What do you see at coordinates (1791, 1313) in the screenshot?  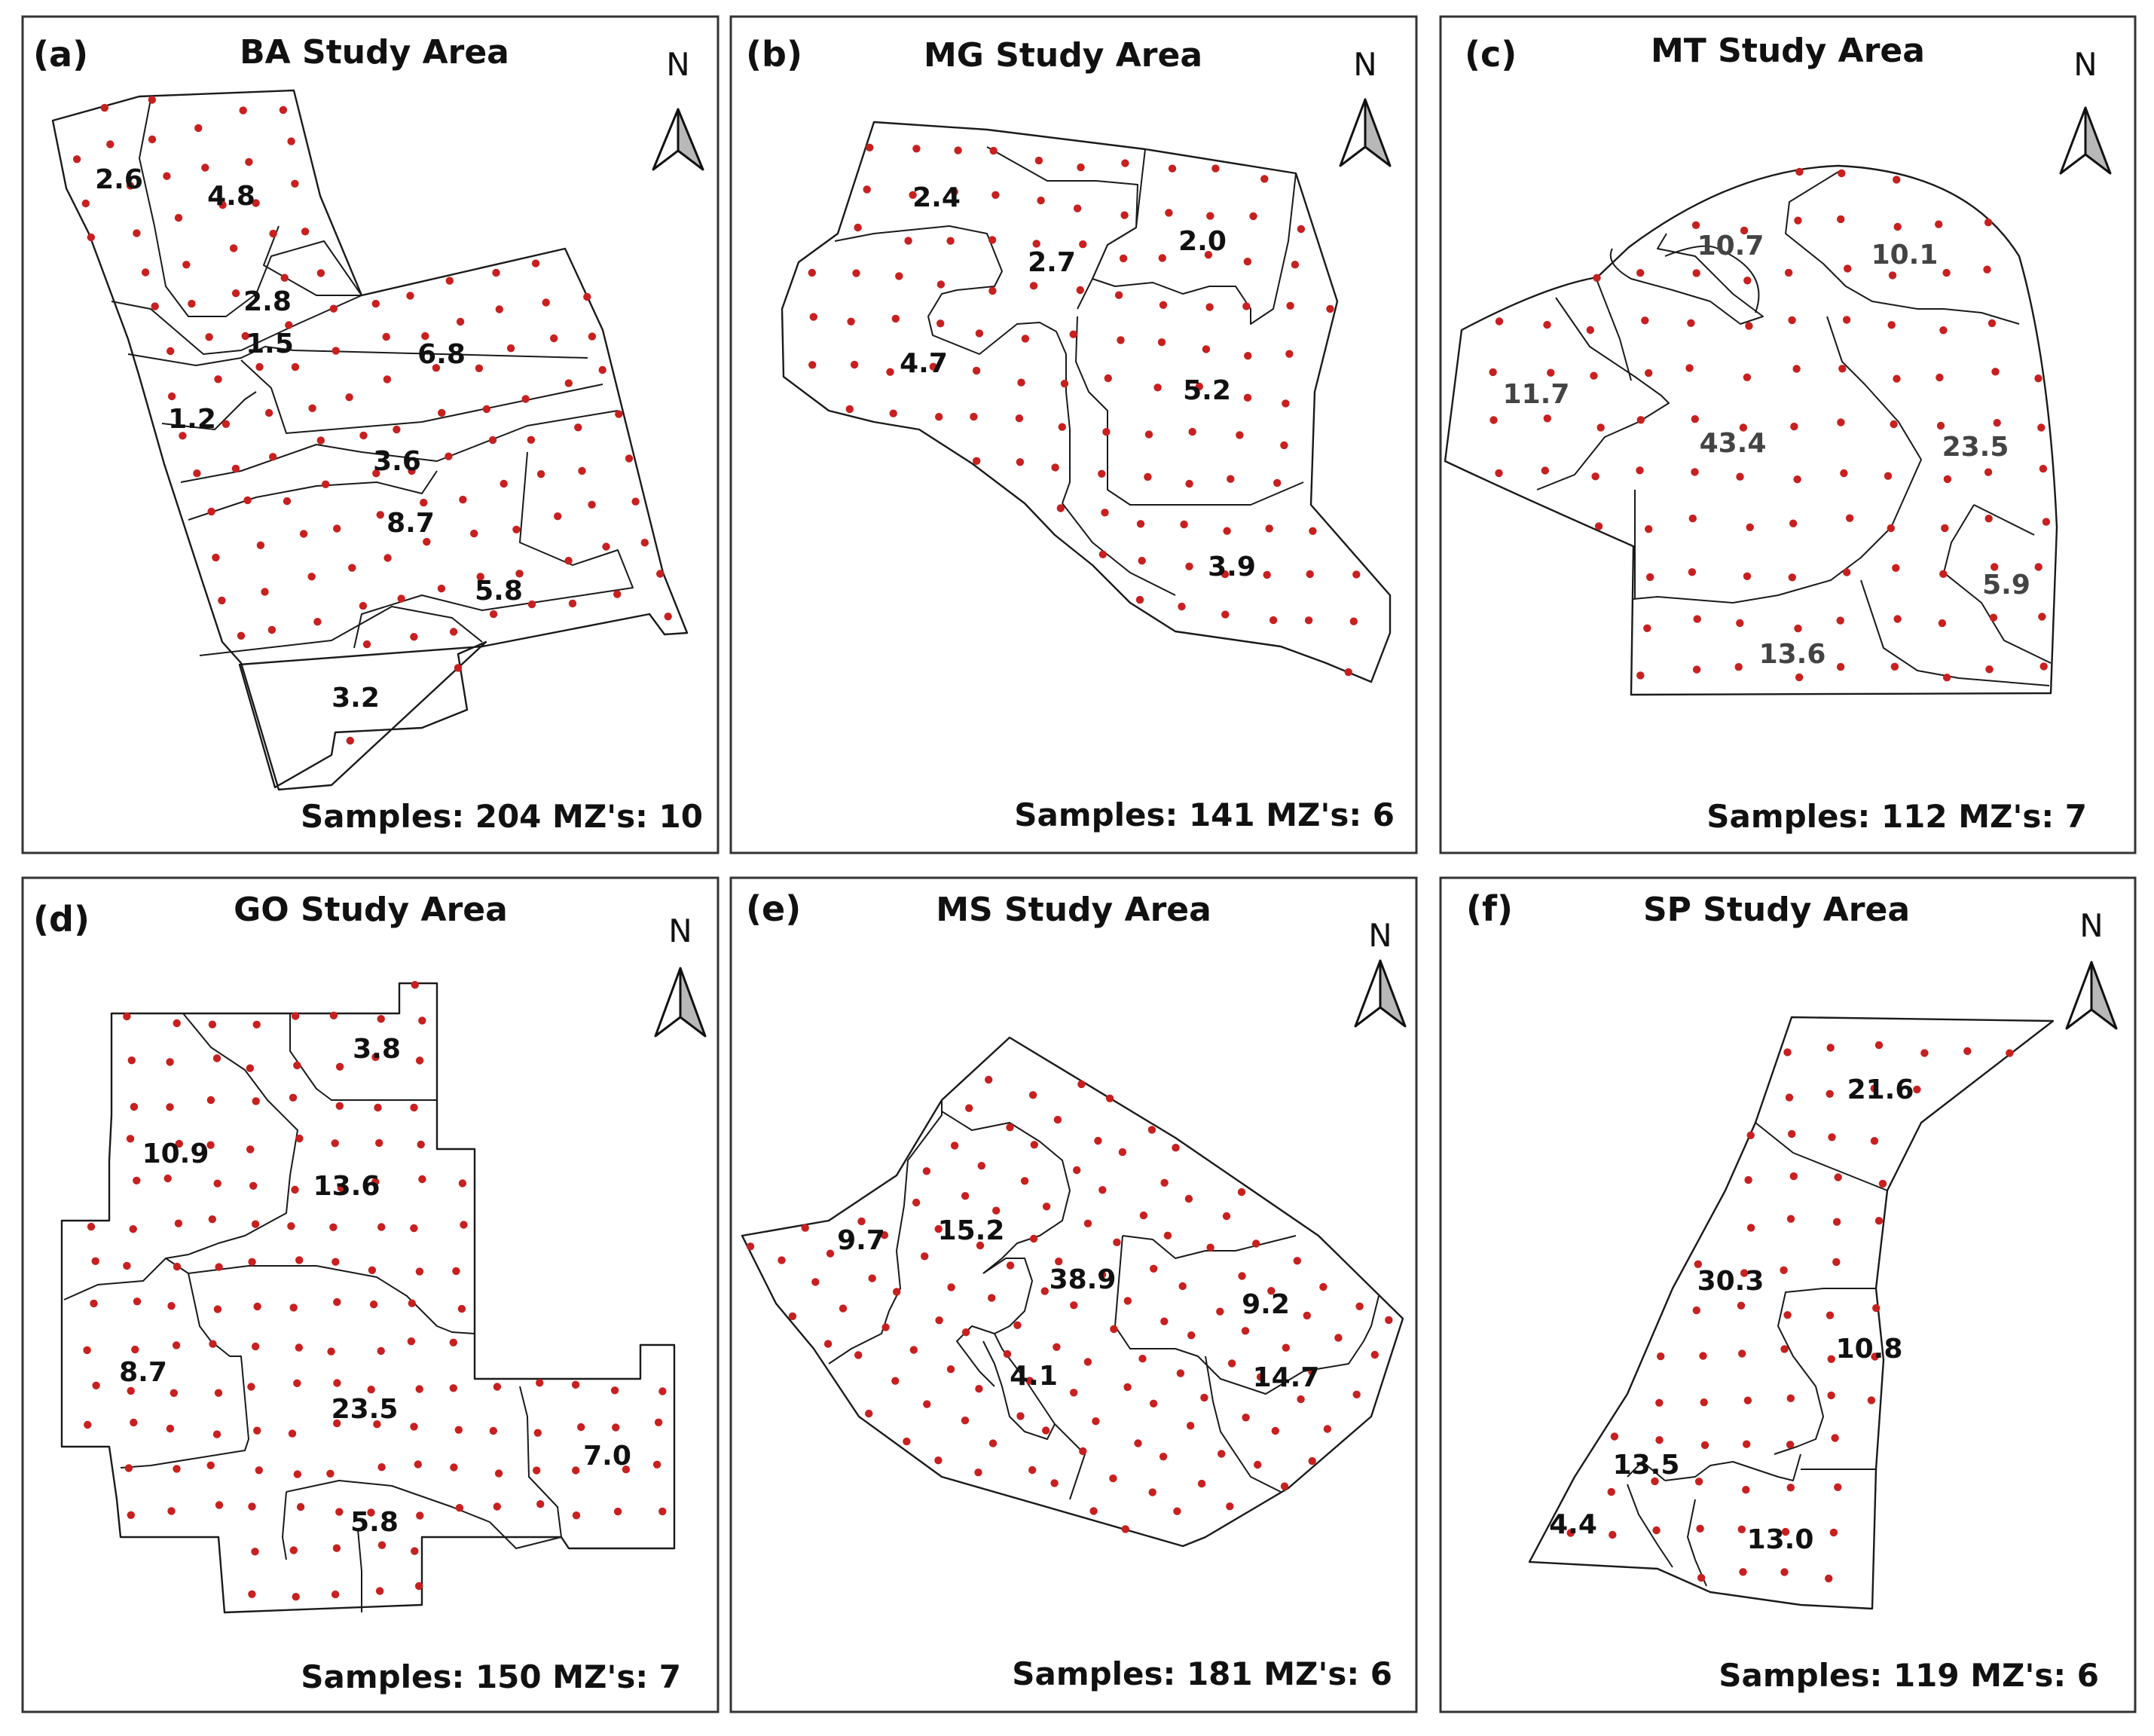 I see `field-map` at bounding box center [1791, 1313].